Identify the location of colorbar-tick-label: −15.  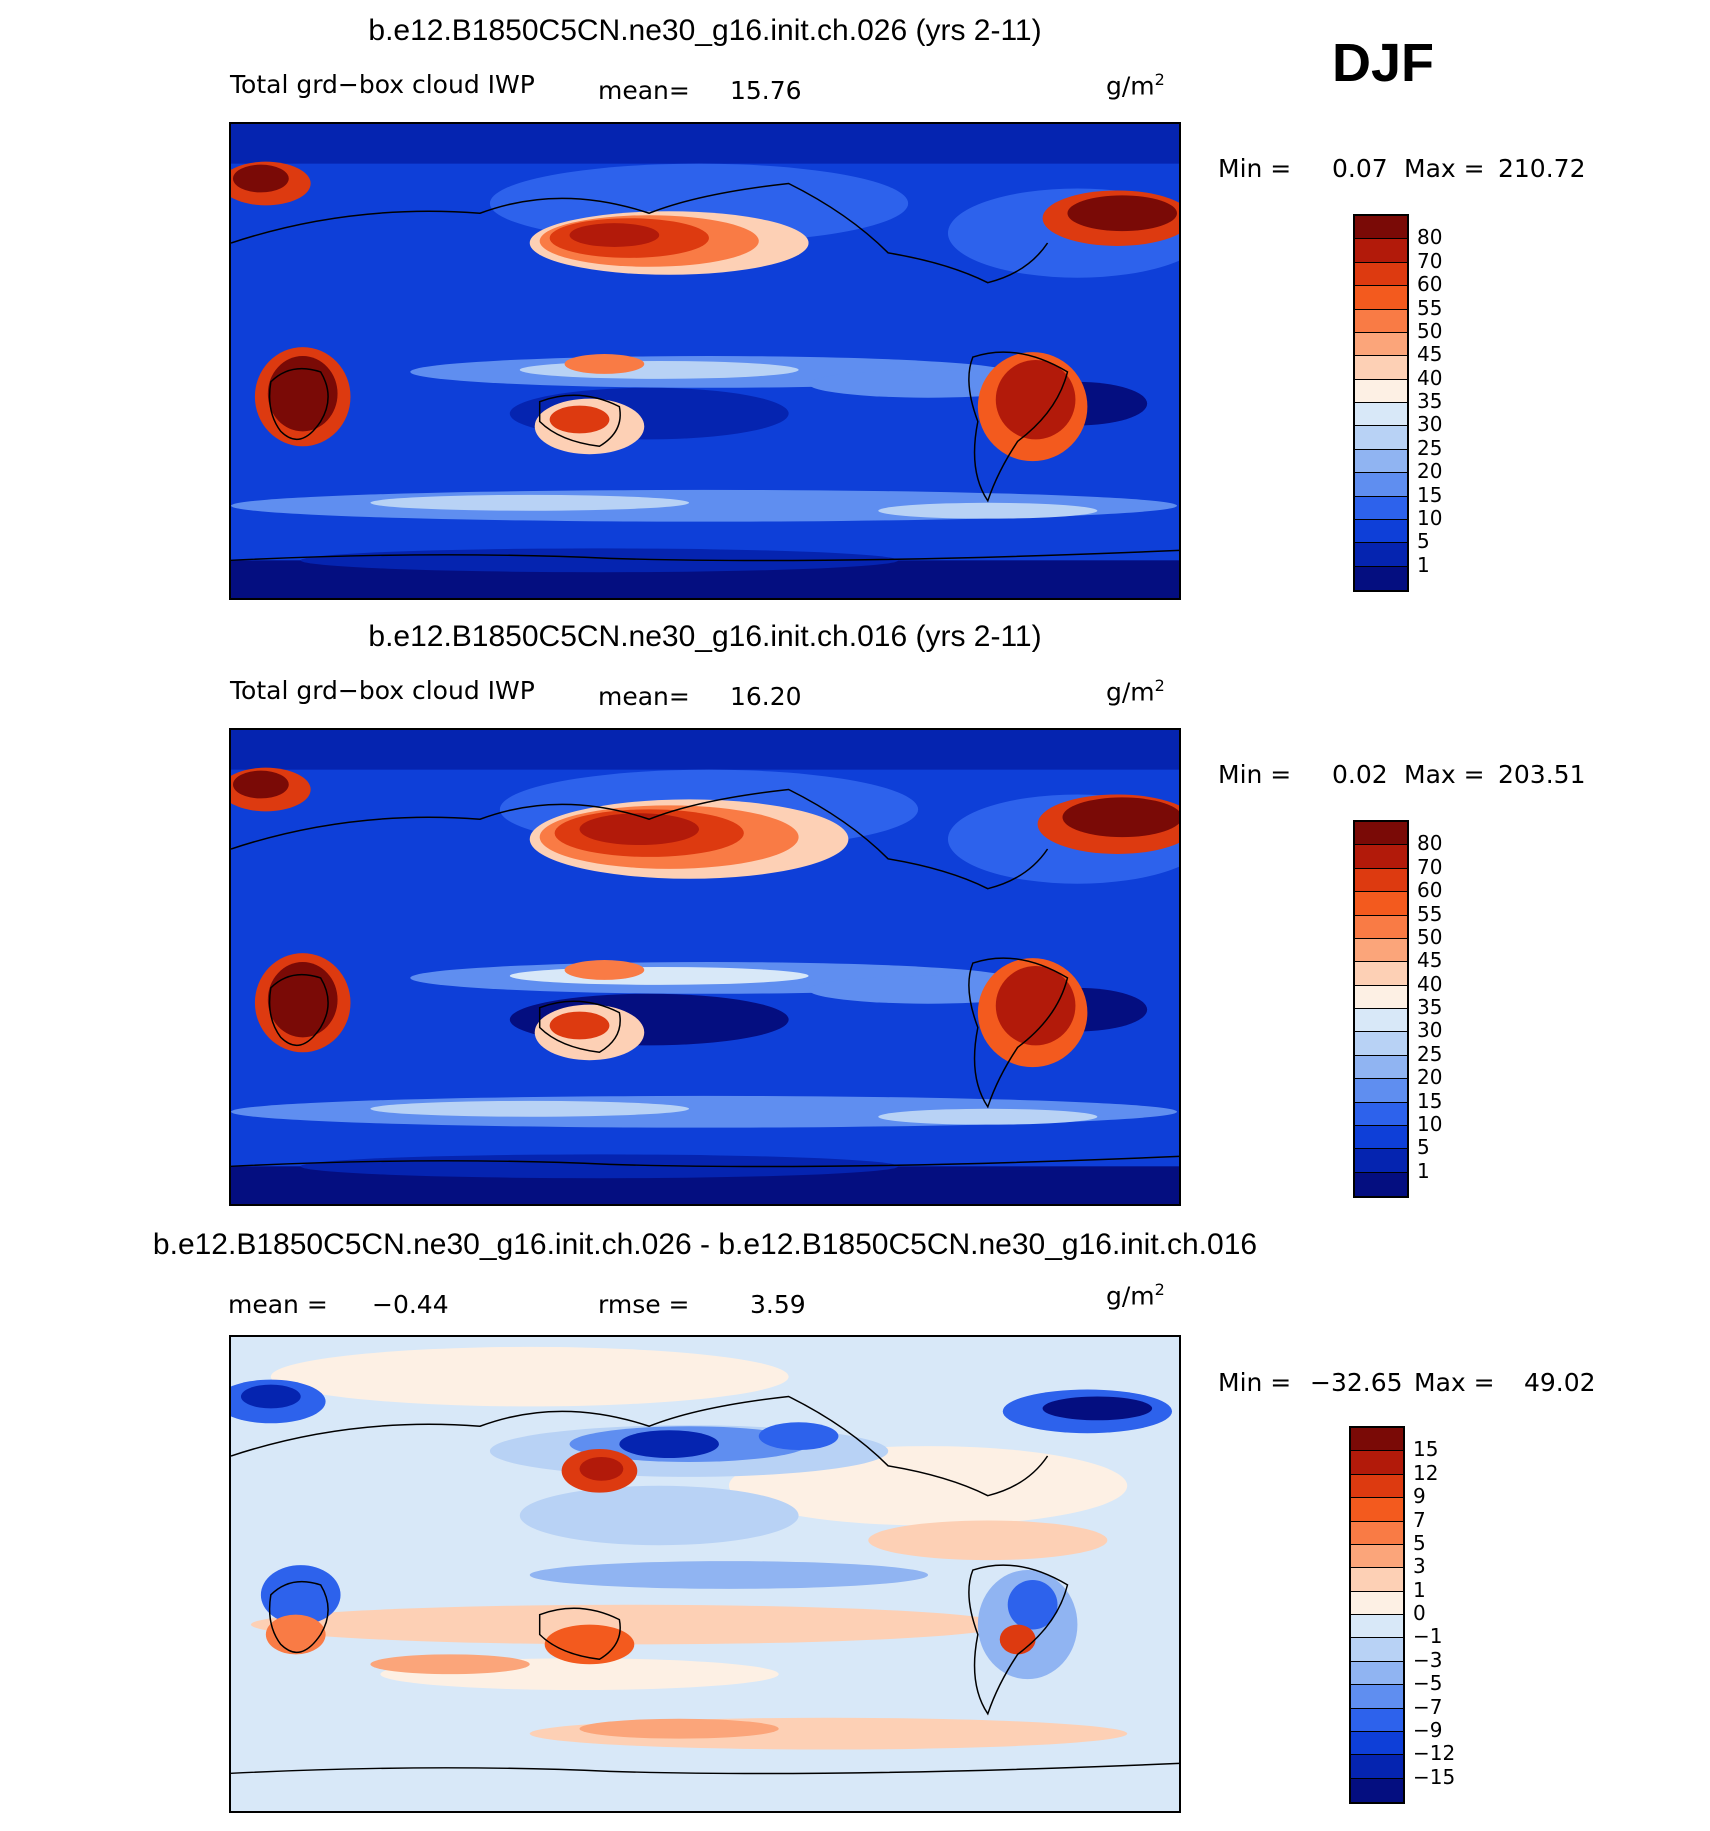
(1434, 1776).